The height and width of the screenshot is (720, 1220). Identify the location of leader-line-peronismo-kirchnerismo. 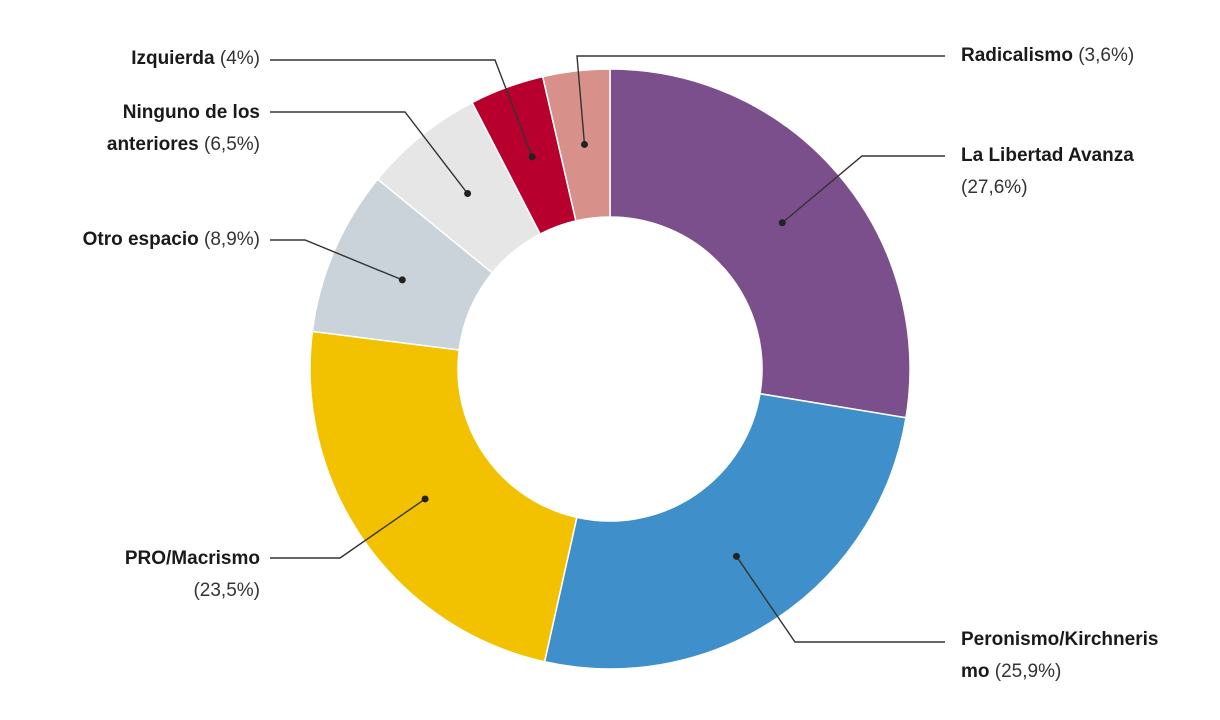
(840, 599).